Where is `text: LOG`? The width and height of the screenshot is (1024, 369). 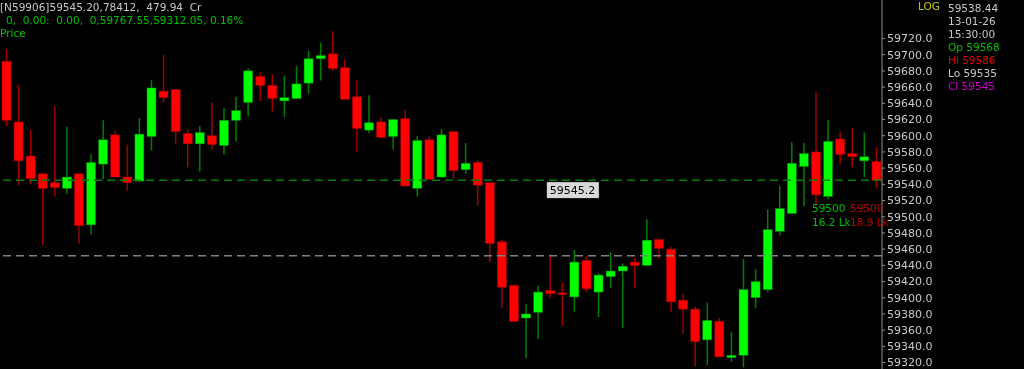 text: LOG is located at coordinates (929, 6).